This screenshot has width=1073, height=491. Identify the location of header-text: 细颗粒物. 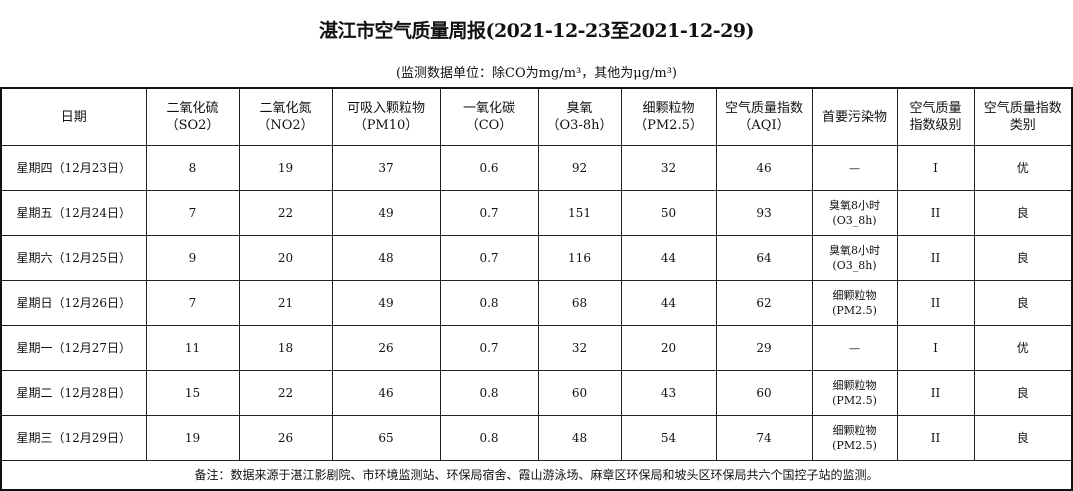
(668, 108).